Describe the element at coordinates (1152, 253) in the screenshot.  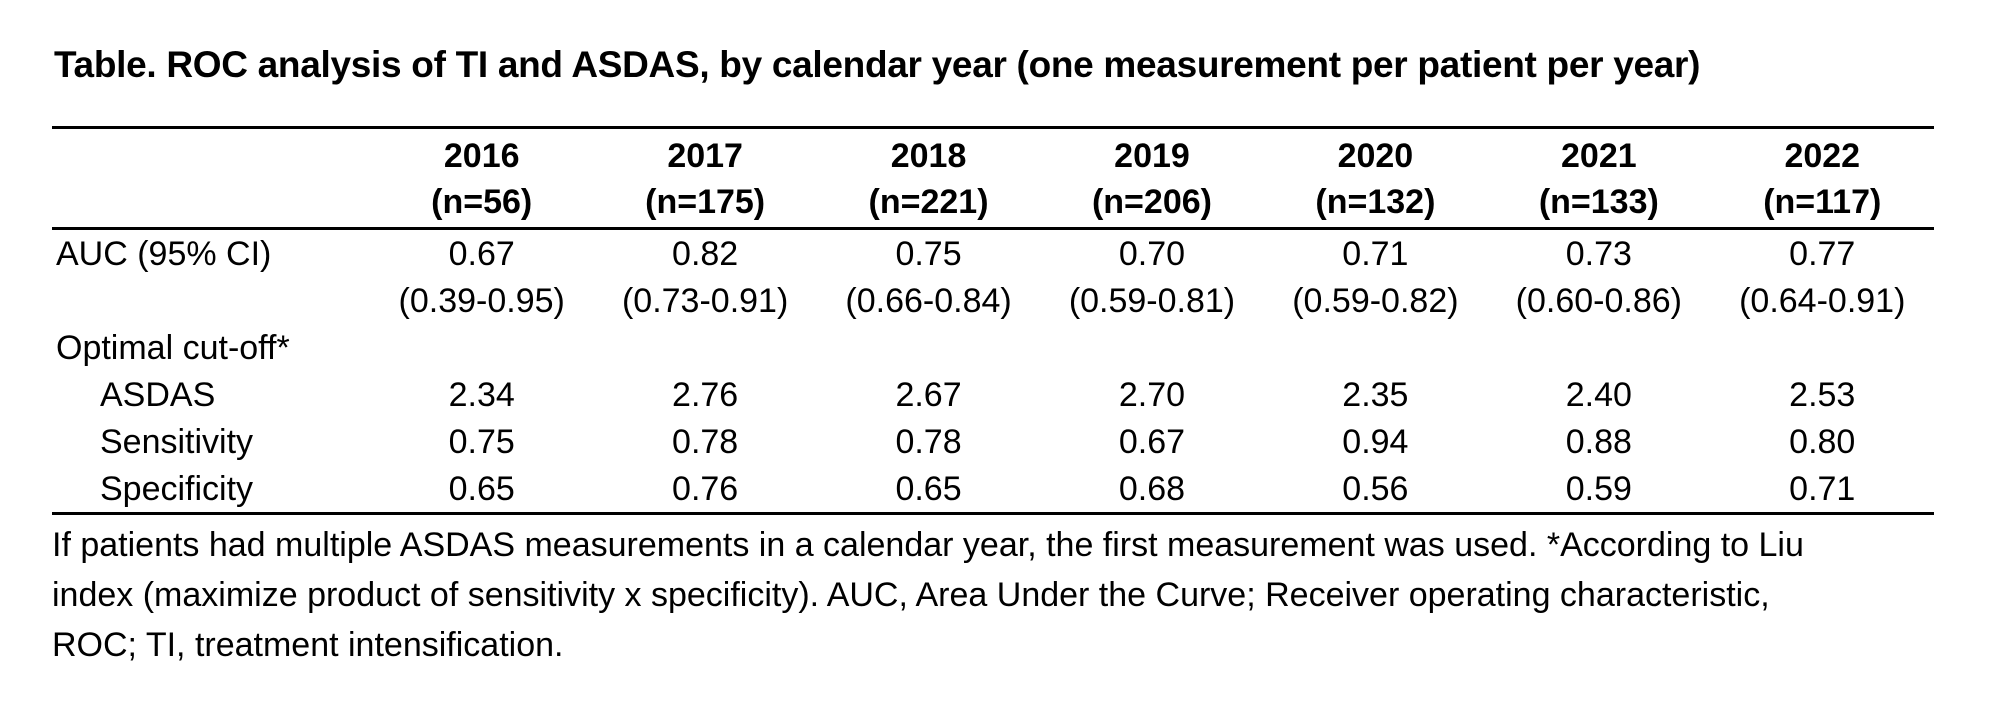
I see `table-cell: 0.70` at that location.